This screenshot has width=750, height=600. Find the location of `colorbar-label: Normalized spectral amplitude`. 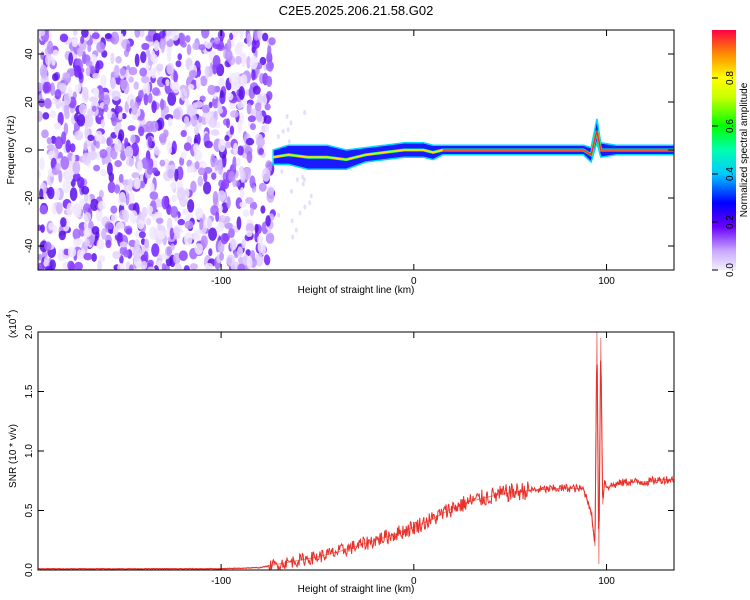

colorbar-label: Normalized spectral amplitude is located at coordinates (744, 149).